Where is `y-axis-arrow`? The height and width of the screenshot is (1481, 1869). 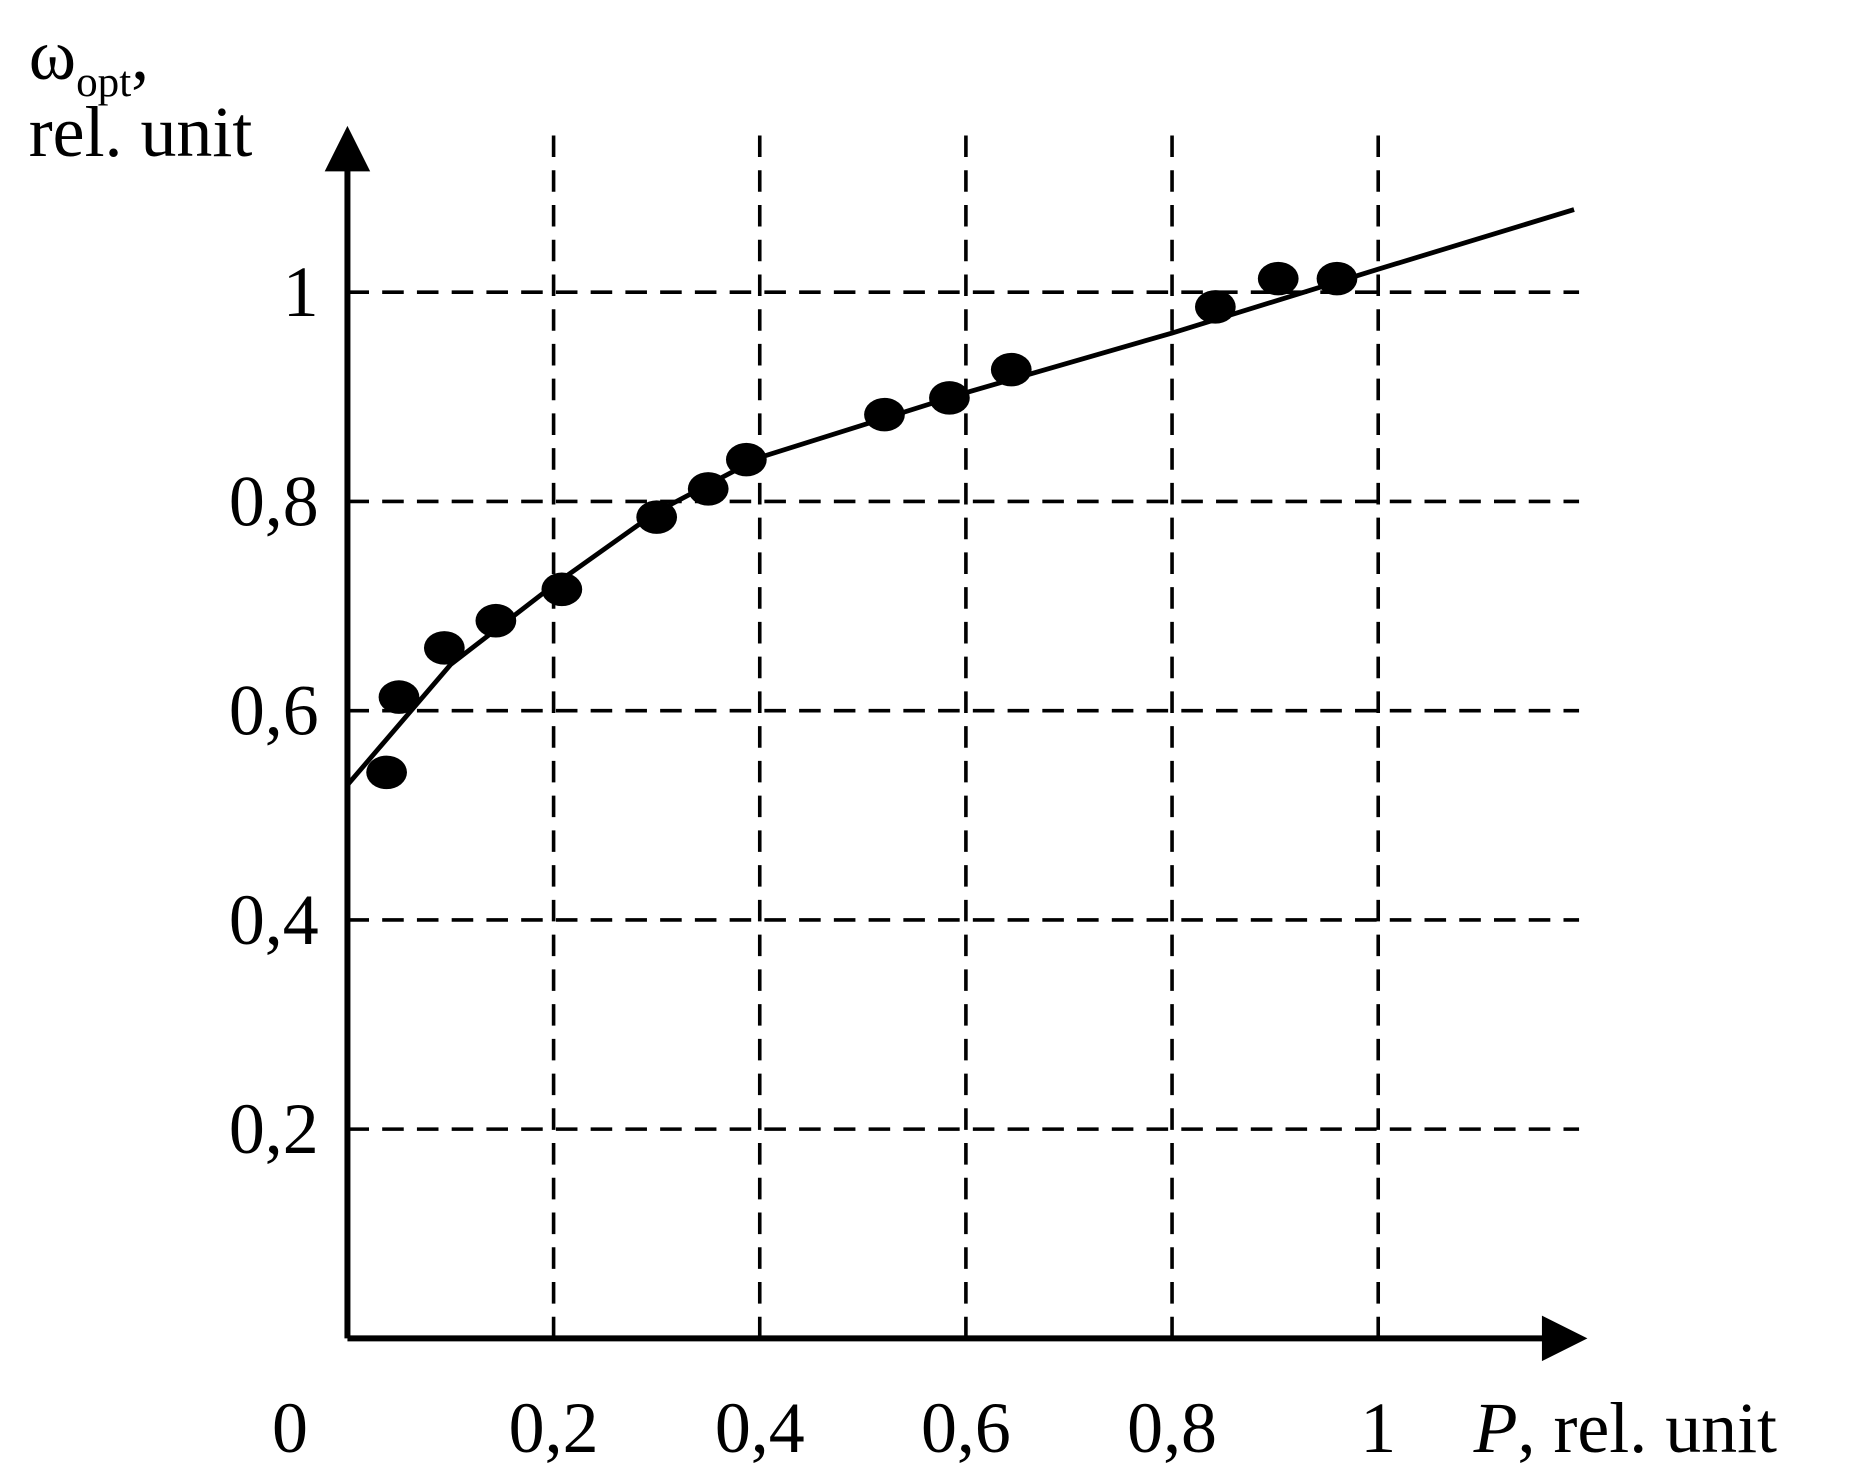
y-axis-arrow is located at coordinates (347, 148).